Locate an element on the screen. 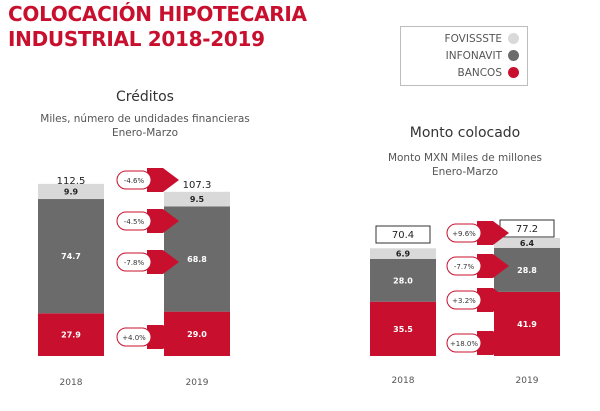 Image resolution: width=600 pixels, height=411 pixels. title-line-2: INDUSTRIAL 2018-2019 is located at coordinates (136, 39).